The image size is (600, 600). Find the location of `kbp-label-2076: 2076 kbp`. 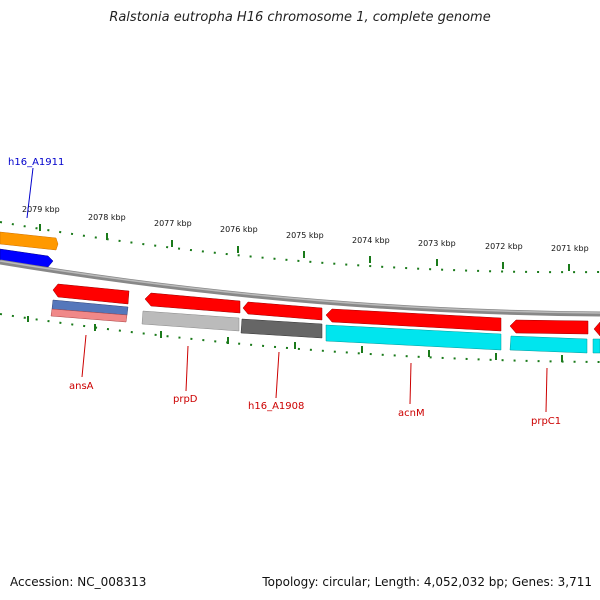

kbp-label-2076: 2076 kbp is located at coordinates (239, 229).